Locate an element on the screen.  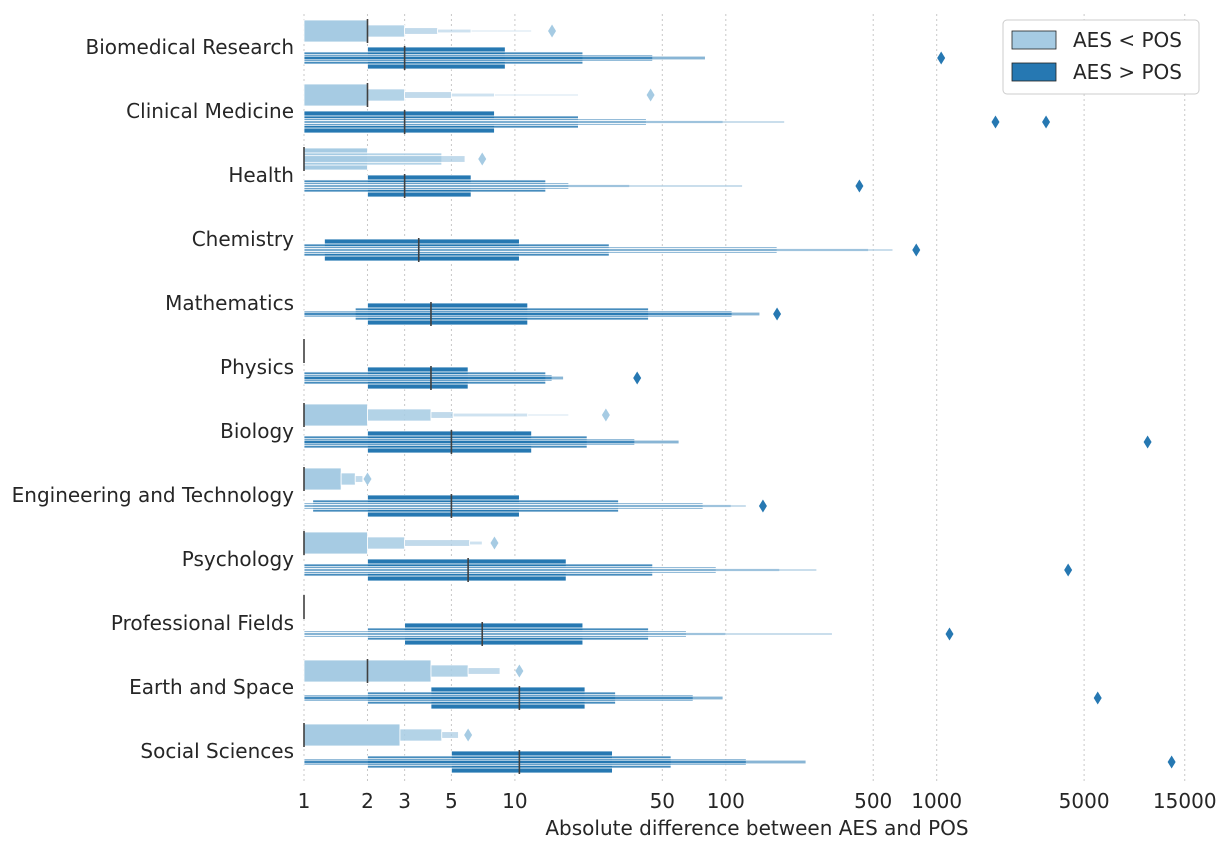
x-tick-label: 5000 is located at coordinates (1084, 801).